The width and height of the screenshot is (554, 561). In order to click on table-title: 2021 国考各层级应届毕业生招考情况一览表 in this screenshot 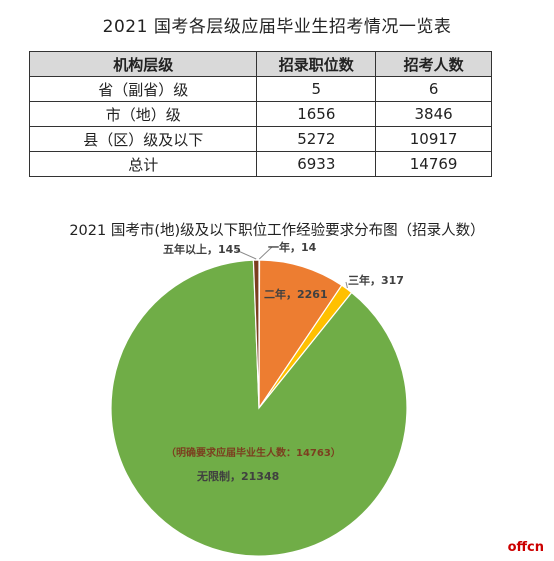, I will do `click(277, 27)`.